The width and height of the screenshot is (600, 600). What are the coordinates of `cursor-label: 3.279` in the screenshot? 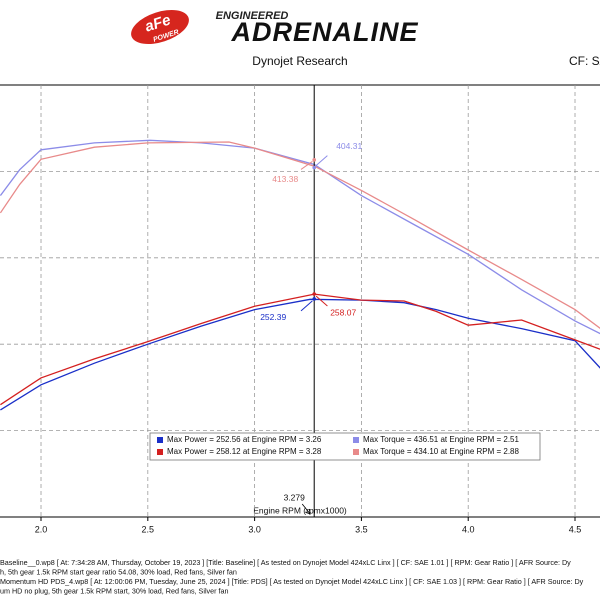 It's located at (295, 497).